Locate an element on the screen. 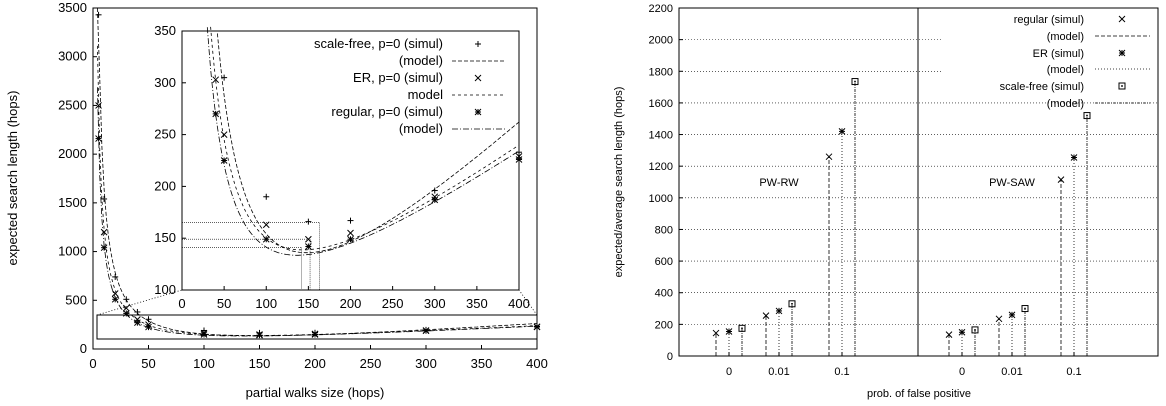 This screenshot has height=406, width=1166. right-bar-marker-dot is located at coordinates (1025, 308).